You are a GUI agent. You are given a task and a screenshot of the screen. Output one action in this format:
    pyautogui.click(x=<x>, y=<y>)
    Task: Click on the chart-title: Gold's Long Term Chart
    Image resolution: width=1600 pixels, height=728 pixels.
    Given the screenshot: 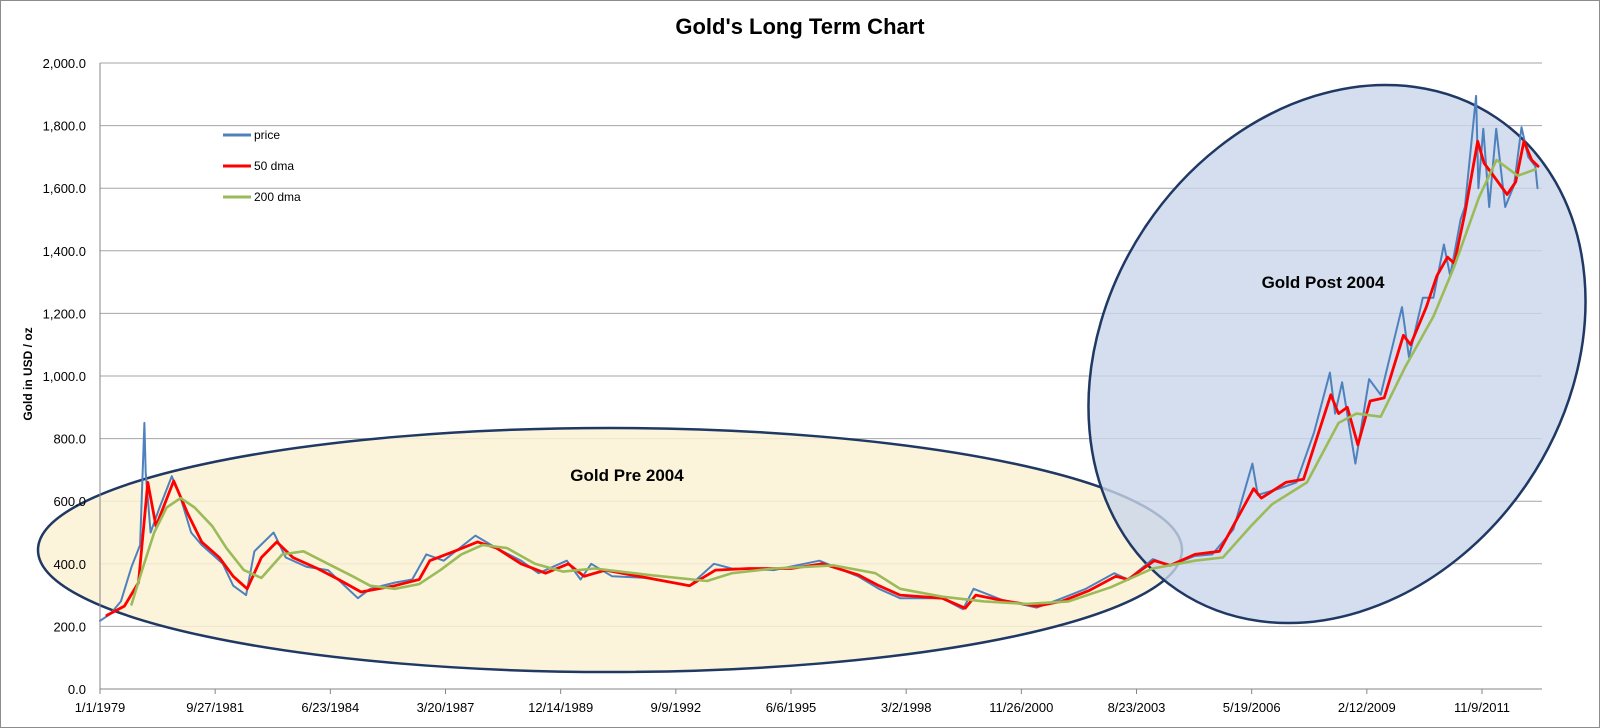 What is the action you would take?
    pyautogui.click(x=800, y=26)
    